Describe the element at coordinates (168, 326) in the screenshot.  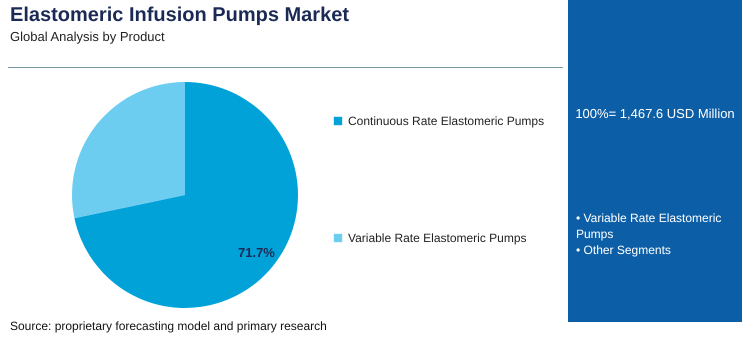
I see `source-note: Source: proprietary forecasting model and primary research` at that location.